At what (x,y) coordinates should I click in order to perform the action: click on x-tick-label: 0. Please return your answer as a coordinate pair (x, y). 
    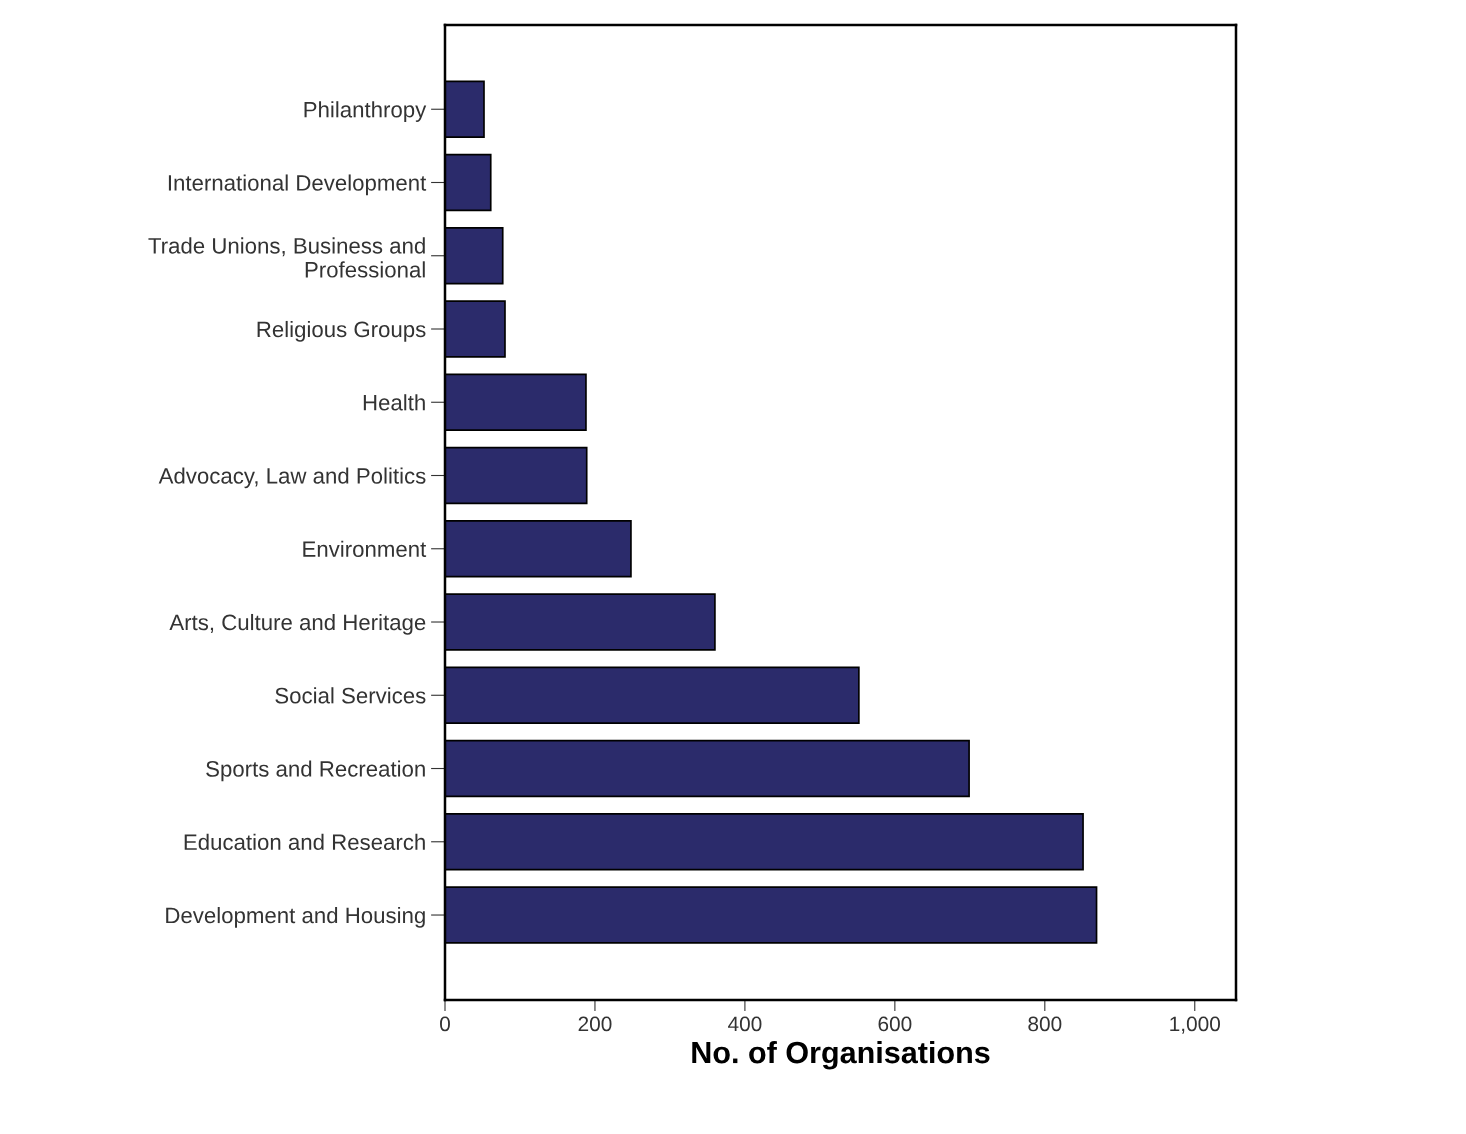
    Looking at the image, I should click on (445, 1024).